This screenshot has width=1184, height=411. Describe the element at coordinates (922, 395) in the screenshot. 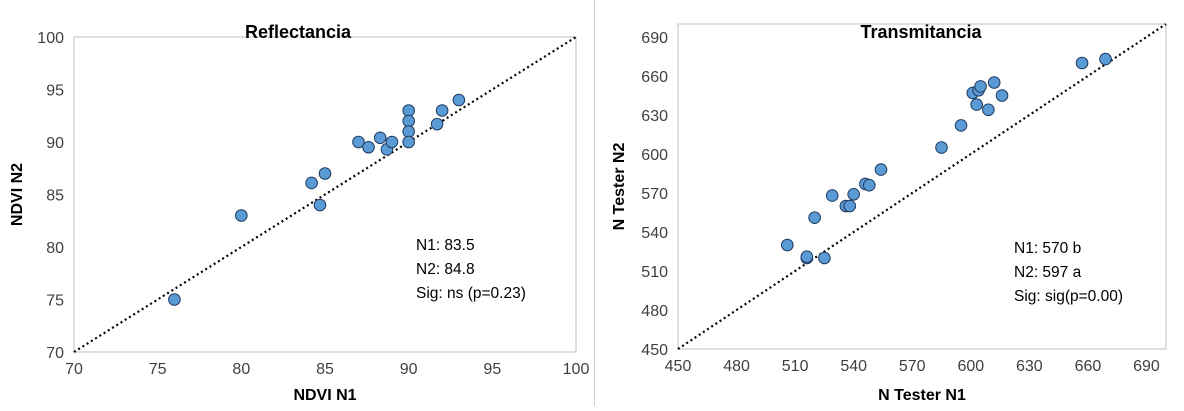

I see `x-axis-title: N Tester N1` at that location.